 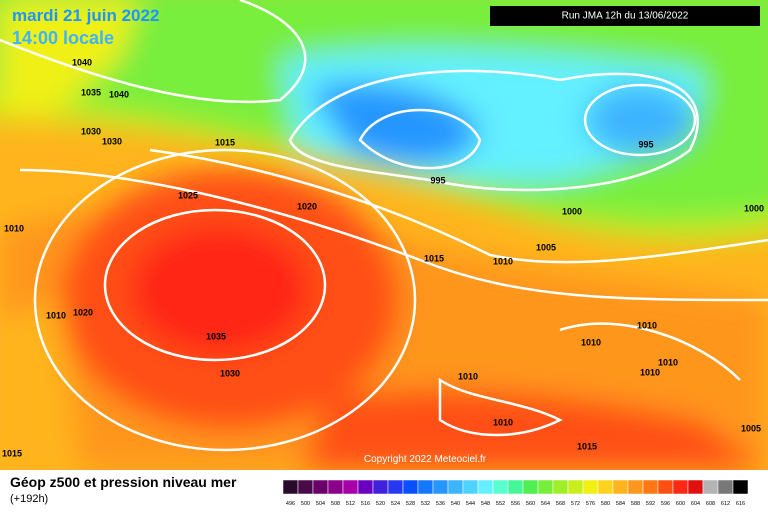 I want to click on run-info: Run JMA 12h du 13/06/2022, so click(x=625, y=16).